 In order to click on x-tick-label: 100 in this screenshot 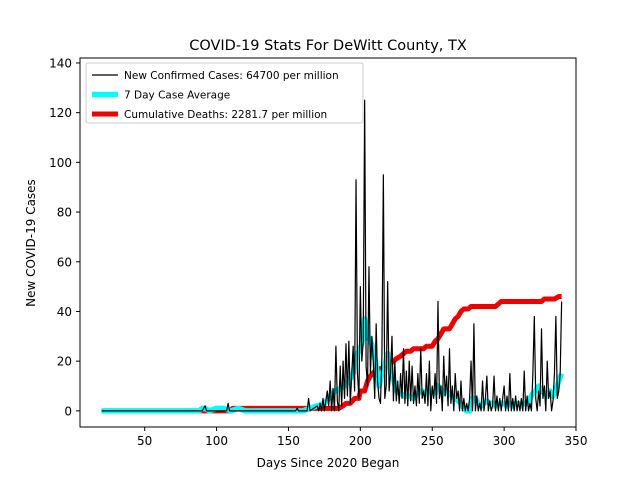, I will do `click(216, 441)`.